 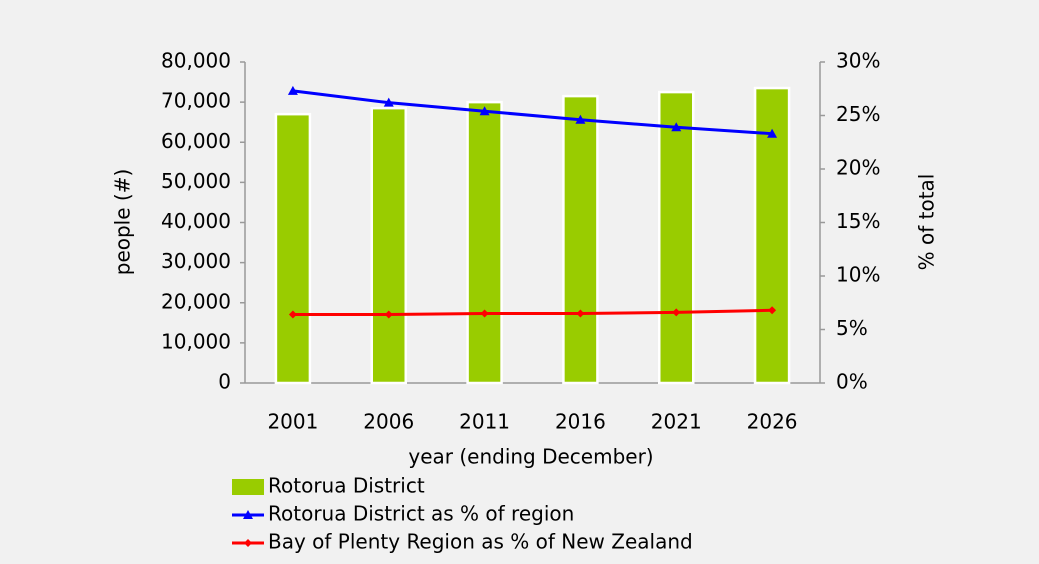 I want to click on y2-tick-label: 0%, so click(x=852, y=382).